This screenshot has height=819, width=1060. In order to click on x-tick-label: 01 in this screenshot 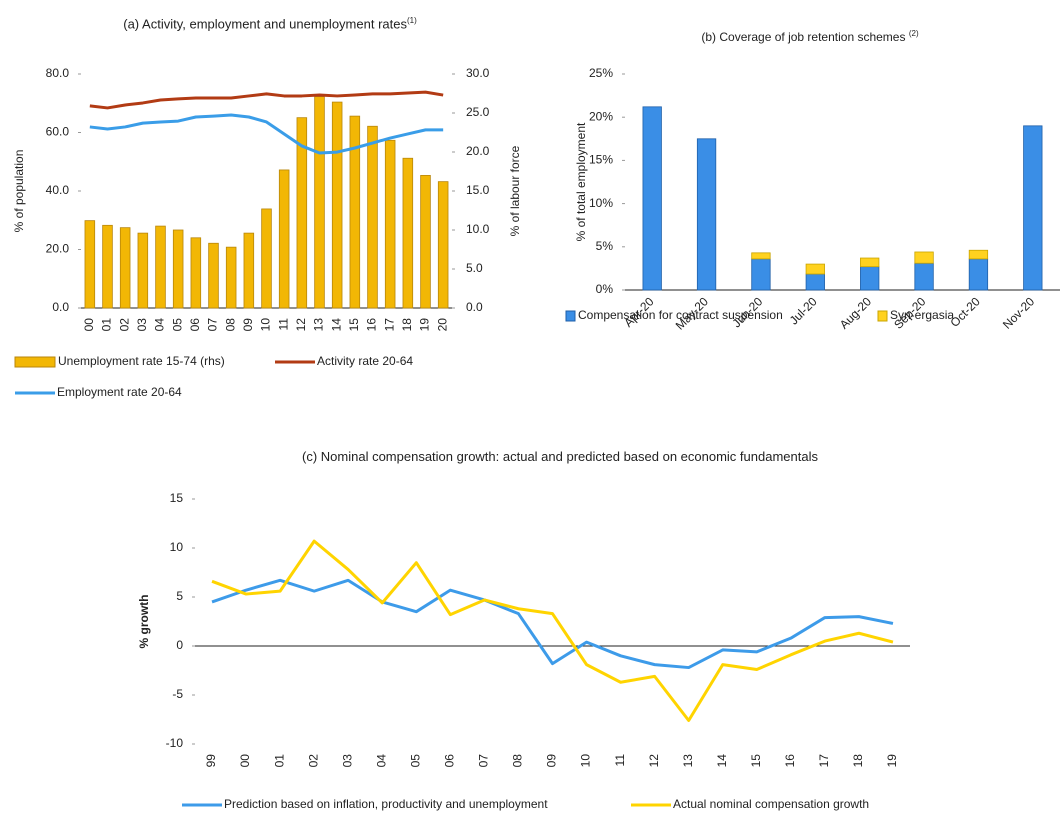, I will do `click(279, 761)`.